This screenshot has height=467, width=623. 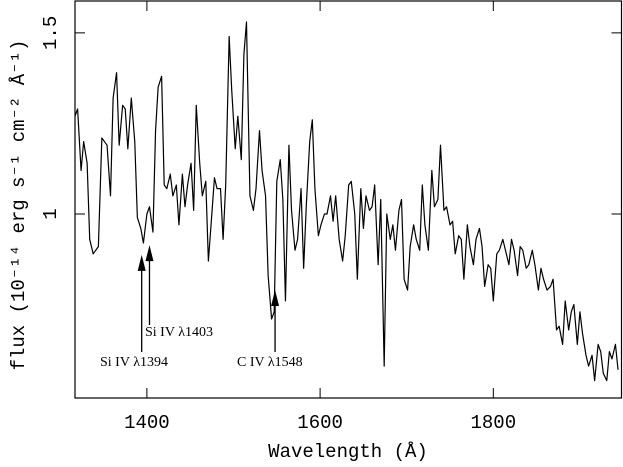 What do you see at coordinates (147, 423) in the screenshot?
I see `x-tick-label: 1400` at bounding box center [147, 423].